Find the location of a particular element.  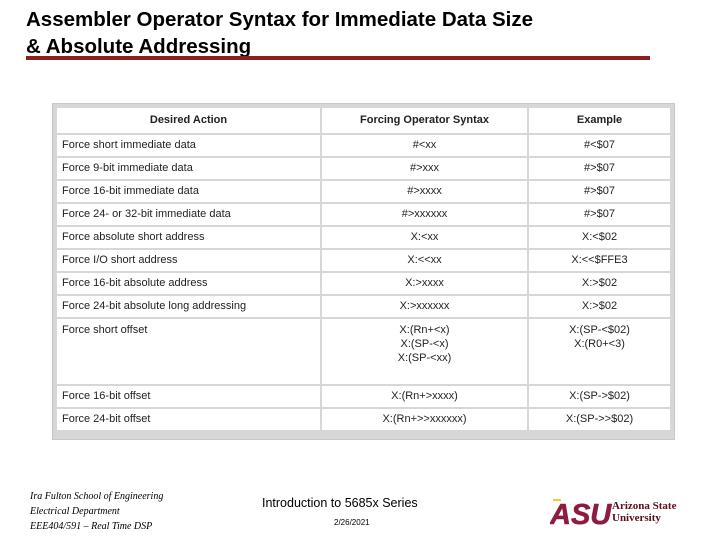

syntax-cell: X:>xxxxxx is located at coordinates (424, 306).